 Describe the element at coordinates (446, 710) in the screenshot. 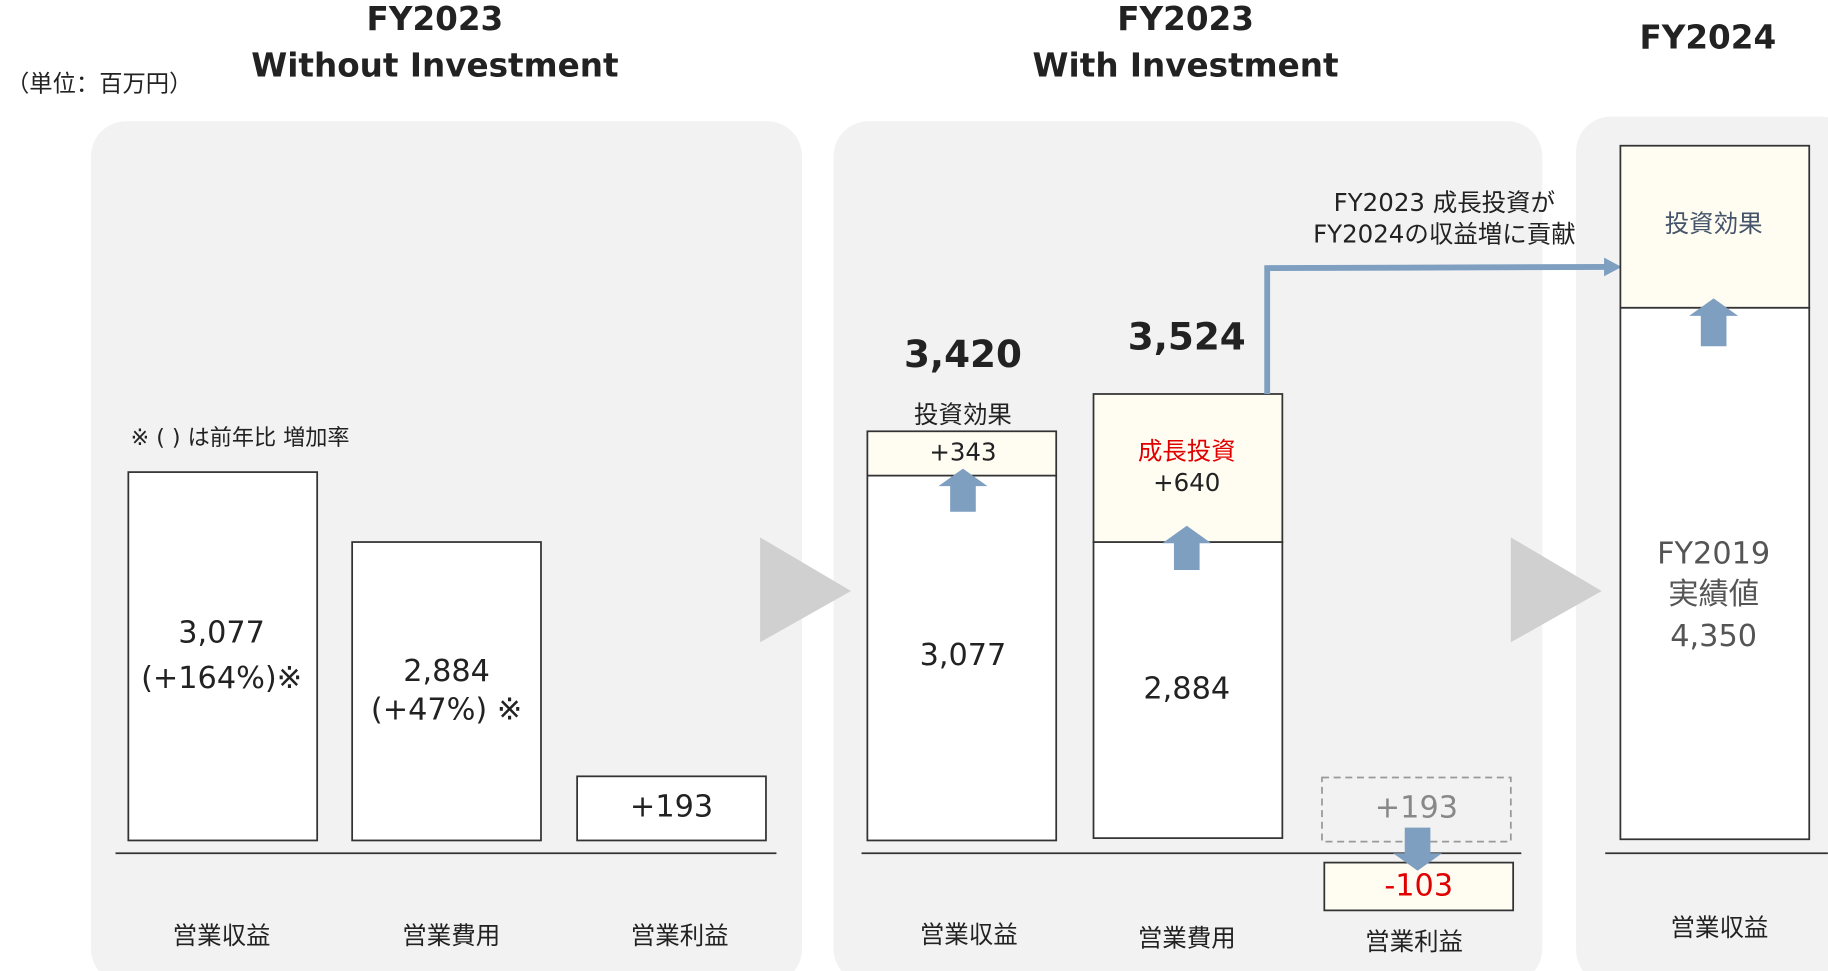

I see `bar-change: (+47%) ※` at that location.